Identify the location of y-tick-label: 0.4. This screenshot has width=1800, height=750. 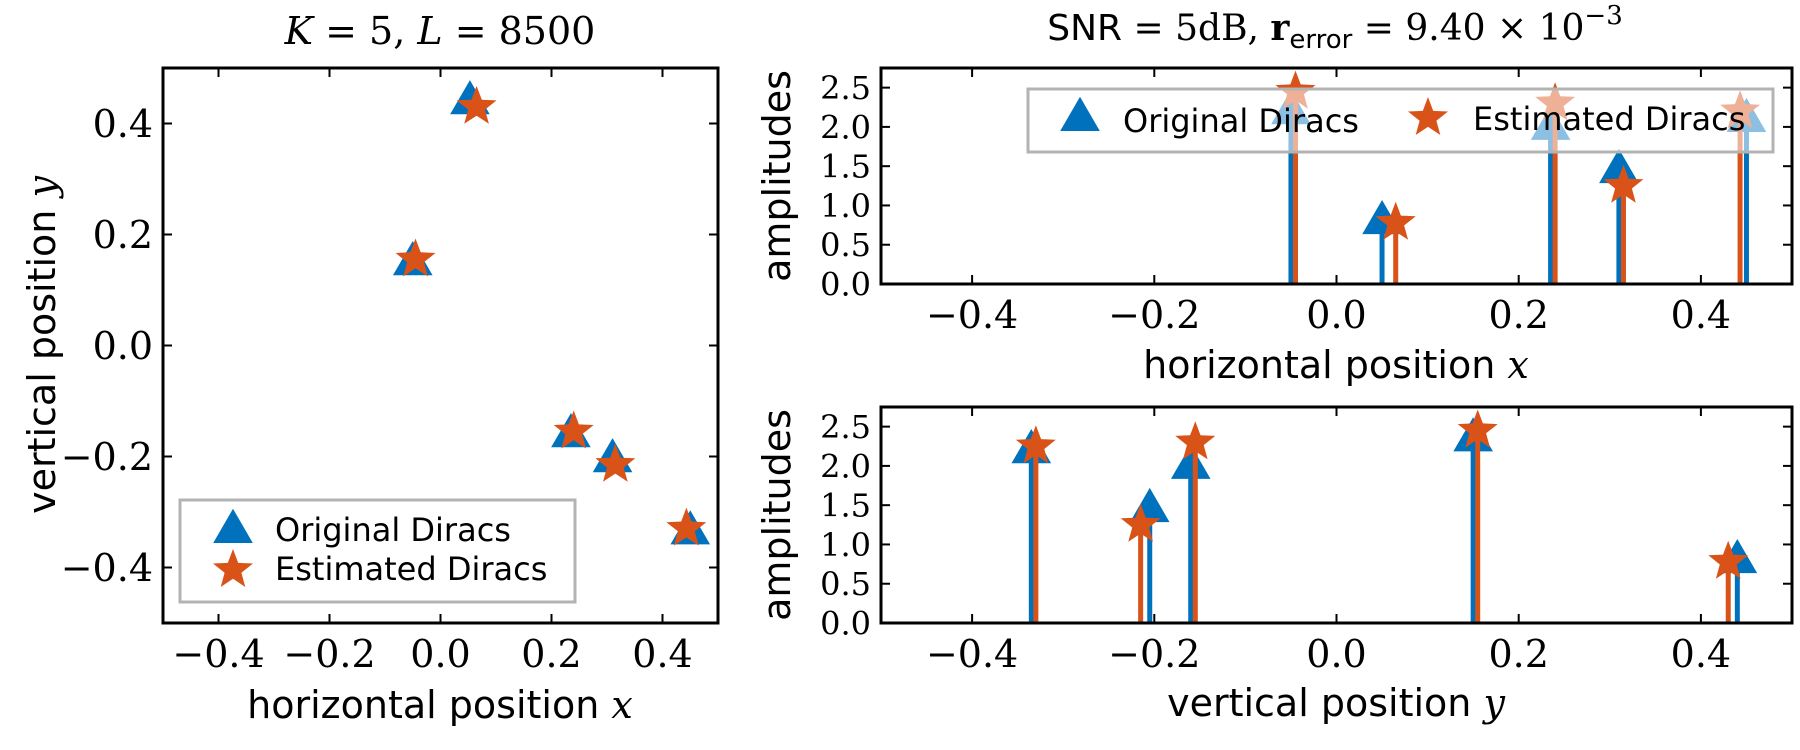
(123, 124).